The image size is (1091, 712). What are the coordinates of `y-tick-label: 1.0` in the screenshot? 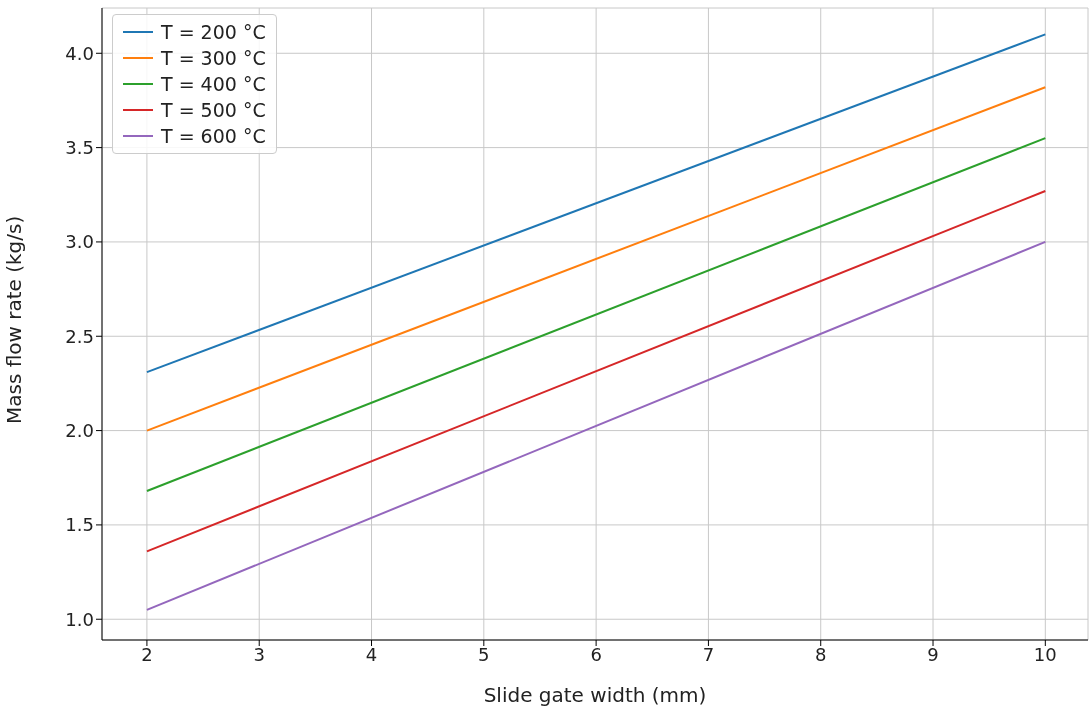 It's located at (79, 619).